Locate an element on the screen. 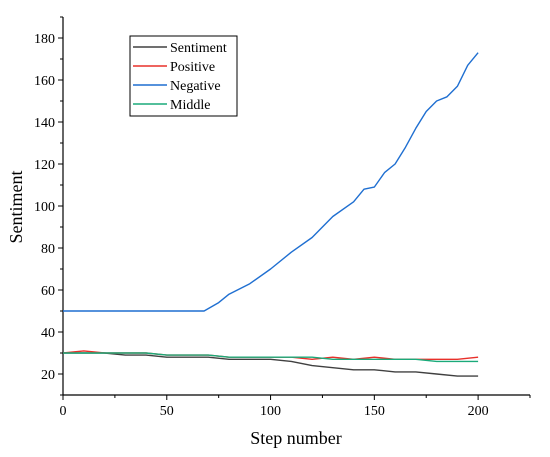 The width and height of the screenshot is (550, 457). y-tick-label: 160 is located at coordinates (44, 81).